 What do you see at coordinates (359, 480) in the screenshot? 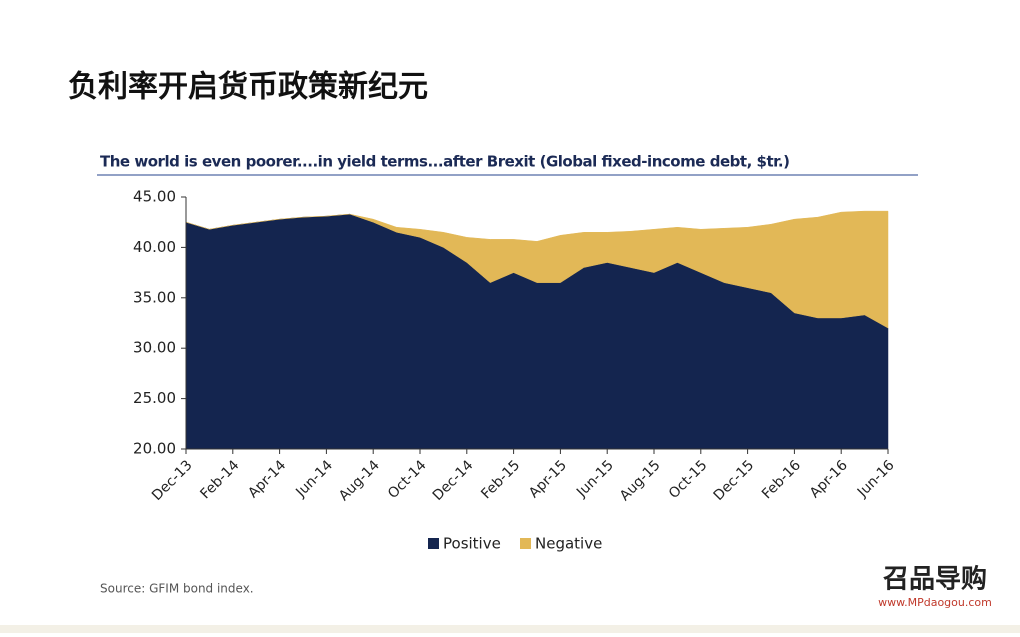
I see `x-tick-label: Aug-14` at bounding box center [359, 480].